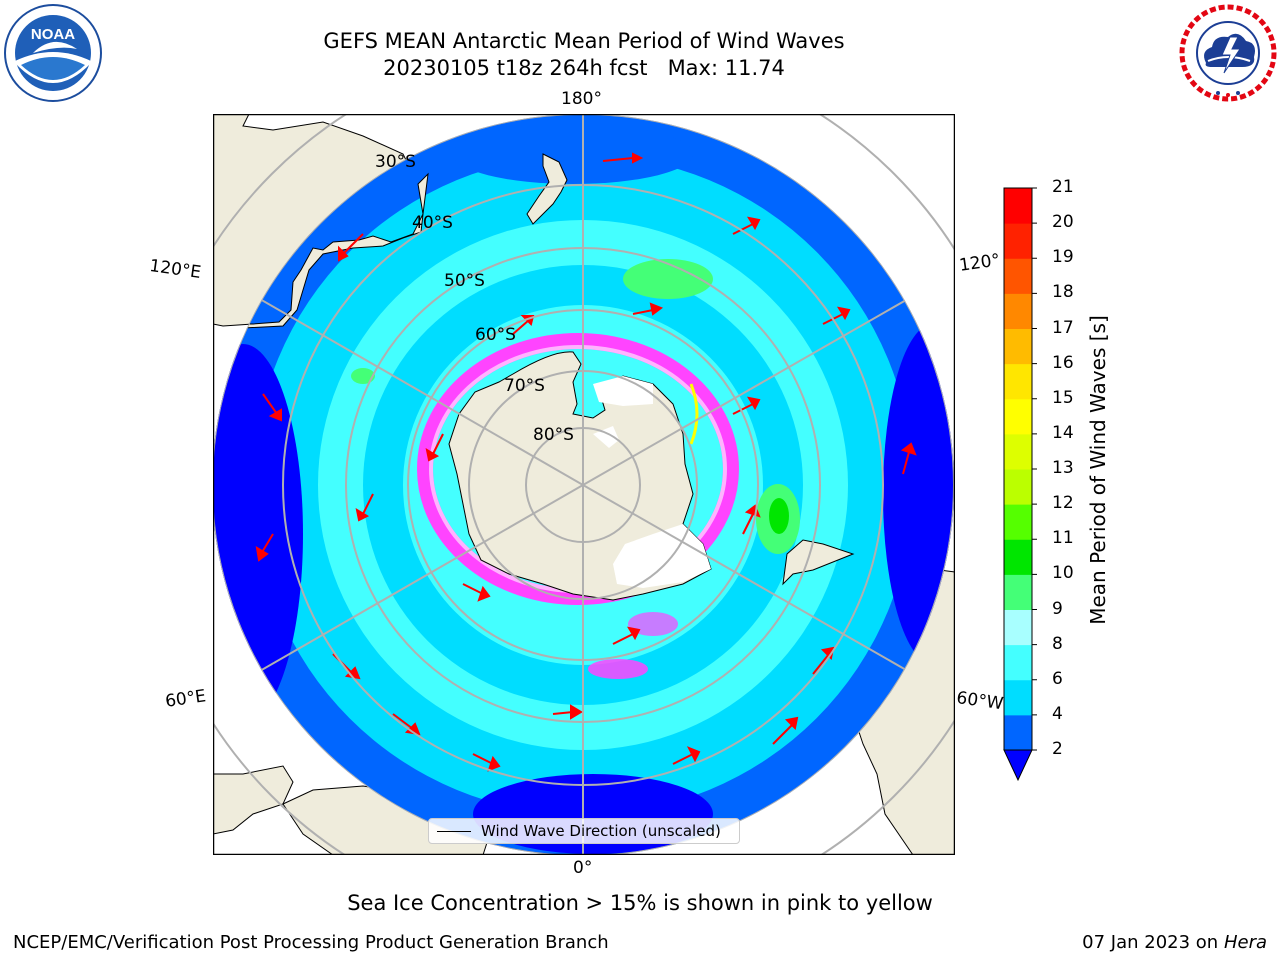 The image size is (1280, 960). I want to click on colorbar-tick-label: 2, so click(1057, 749).